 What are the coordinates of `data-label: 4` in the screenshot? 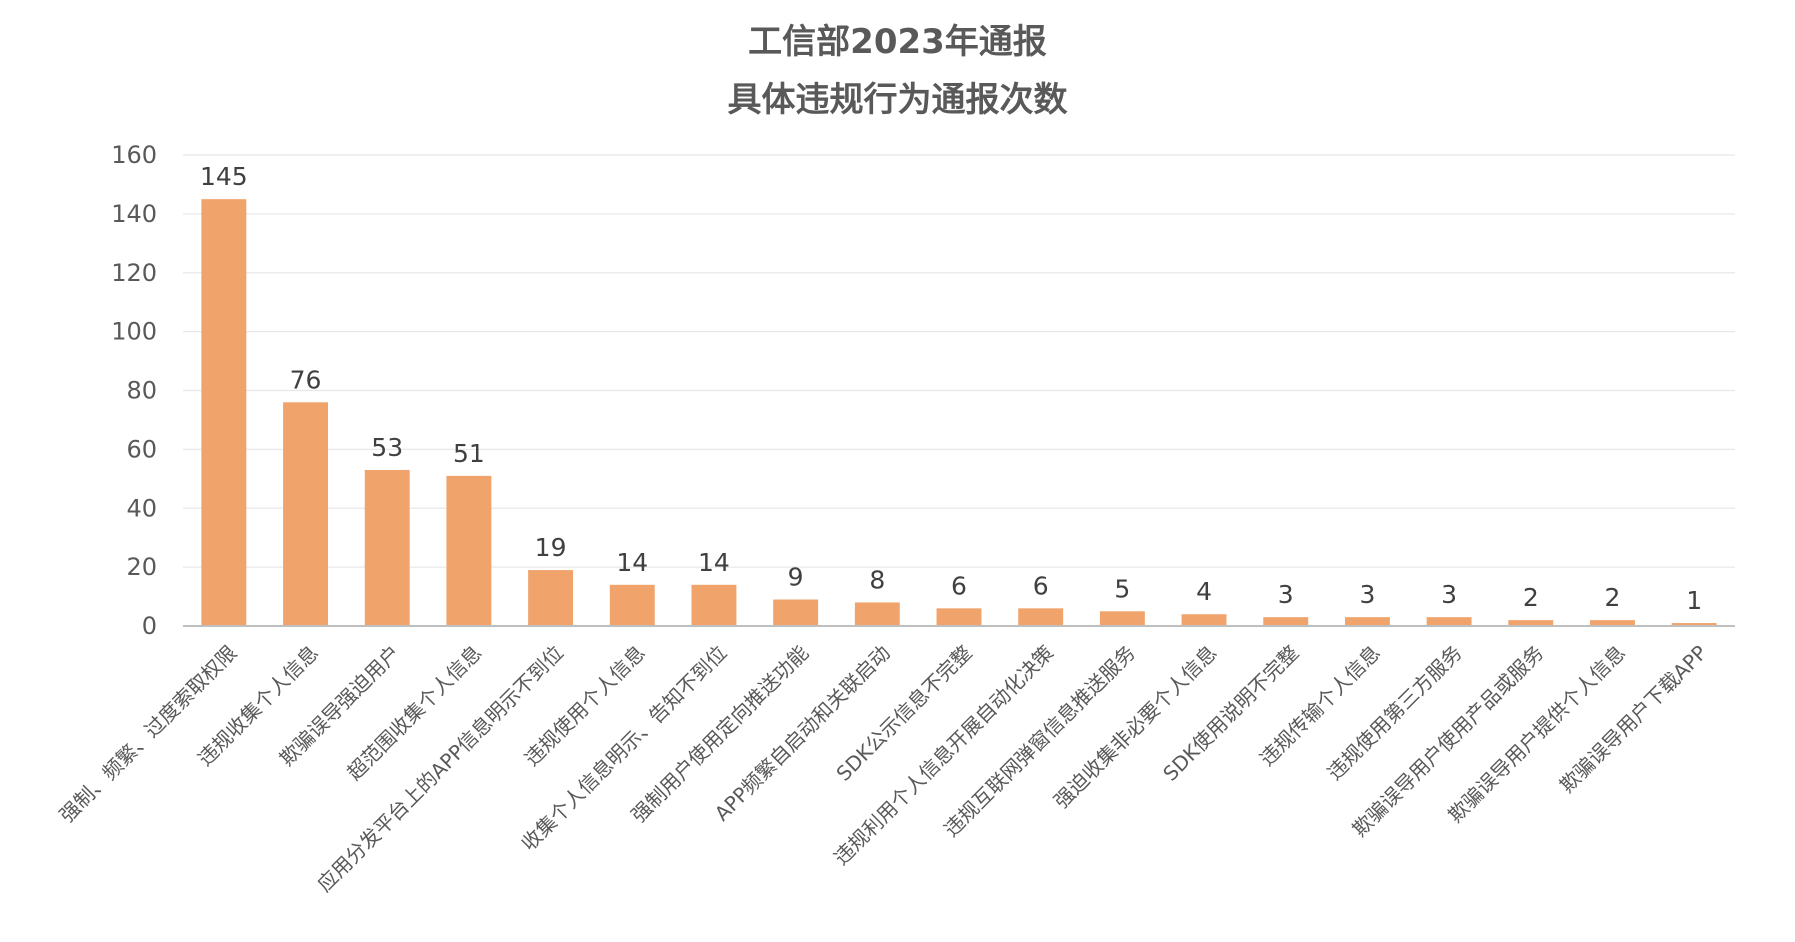 It's located at (1204, 591).